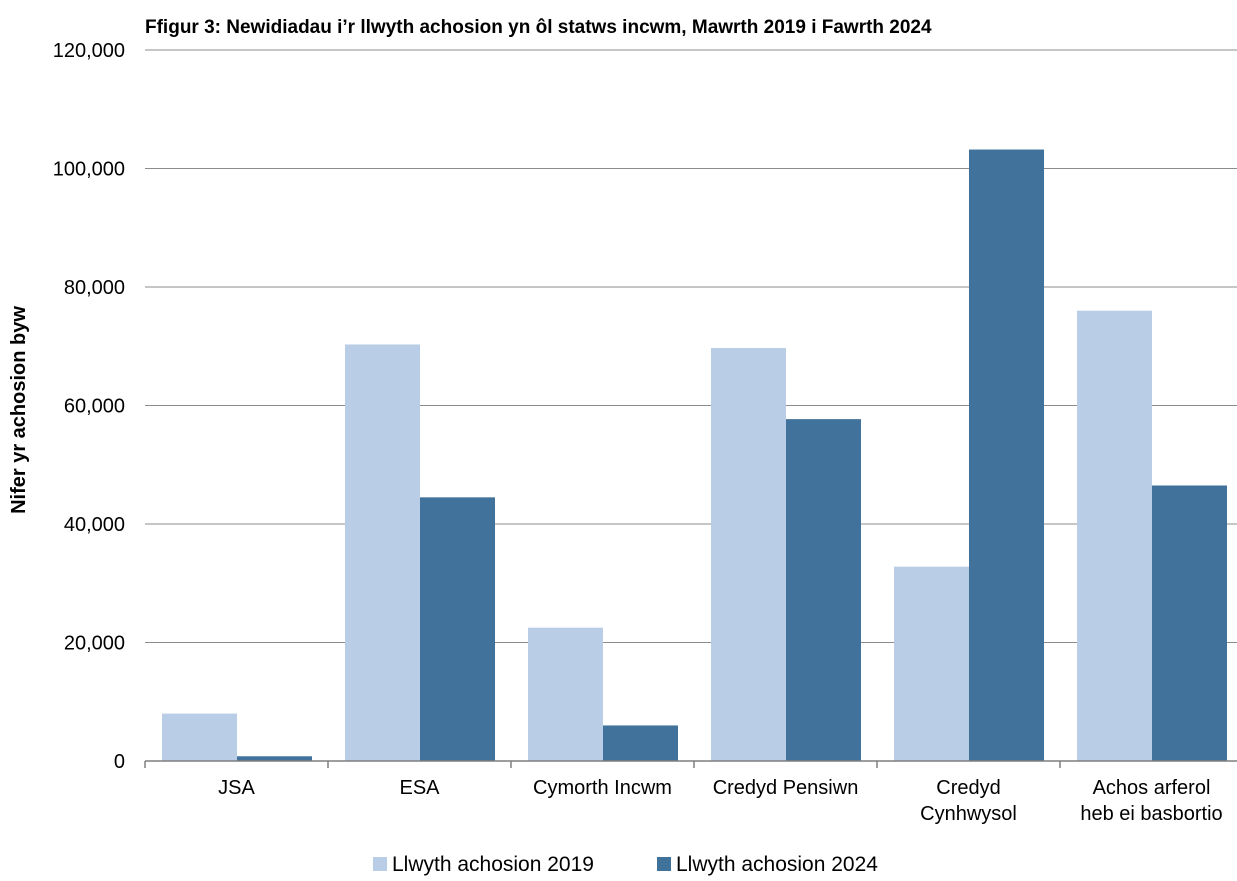  Describe the element at coordinates (236, 788) in the screenshot. I see `x-tick-label: JSA` at that location.